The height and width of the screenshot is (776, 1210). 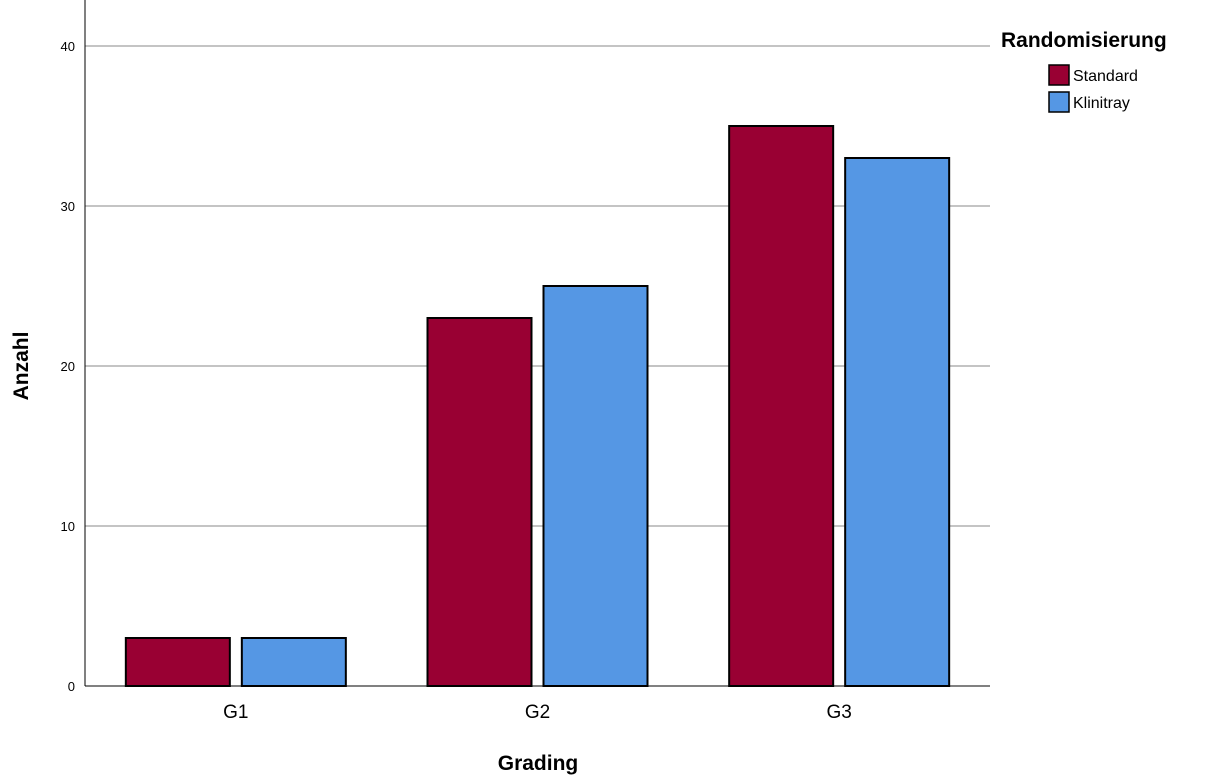 What do you see at coordinates (235, 712) in the screenshot?
I see `x-tick-label-g1: G1` at bounding box center [235, 712].